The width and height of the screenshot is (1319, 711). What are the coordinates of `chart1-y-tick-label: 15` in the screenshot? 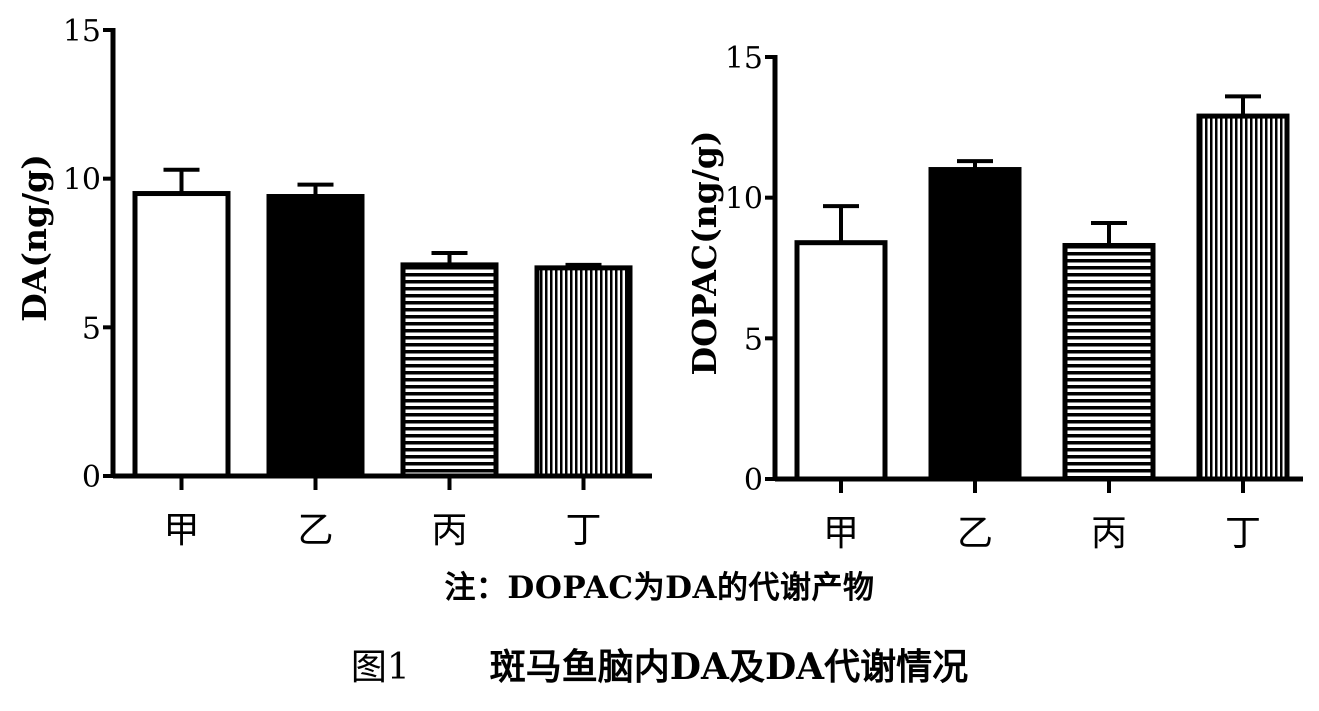 It's located at (82, 31).